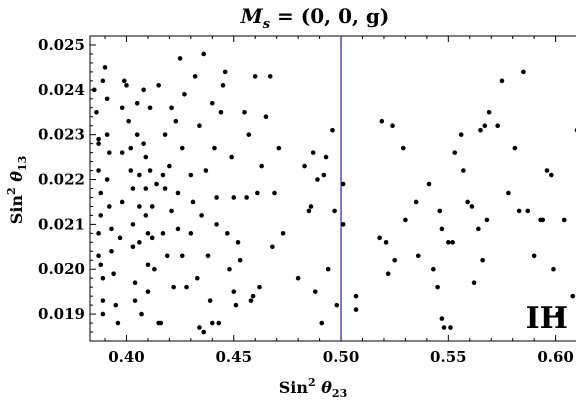 This screenshot has height=402, width=576. I want to click on y-tick-label: 0.022, so click(61, 180).